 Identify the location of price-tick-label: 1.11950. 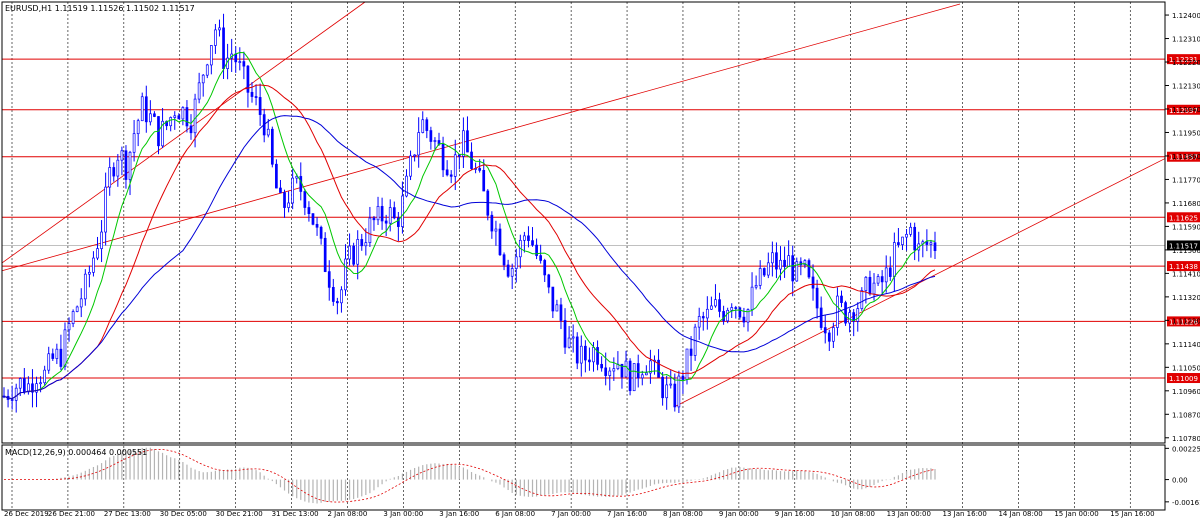
(1186, 133).